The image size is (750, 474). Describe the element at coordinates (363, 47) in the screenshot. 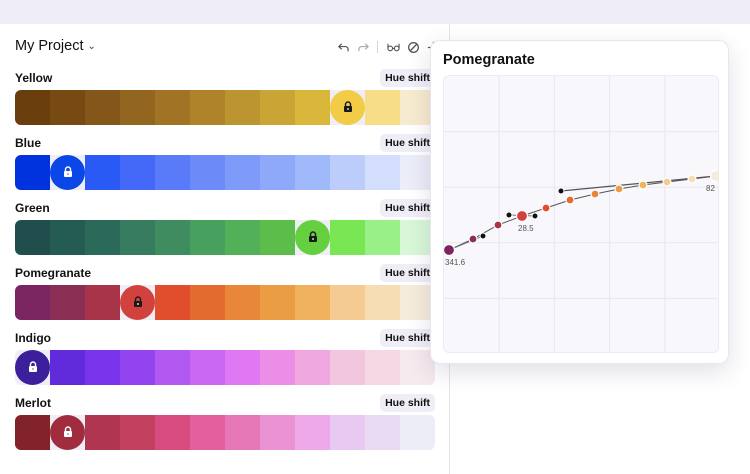

I see `redo-button` at that location.